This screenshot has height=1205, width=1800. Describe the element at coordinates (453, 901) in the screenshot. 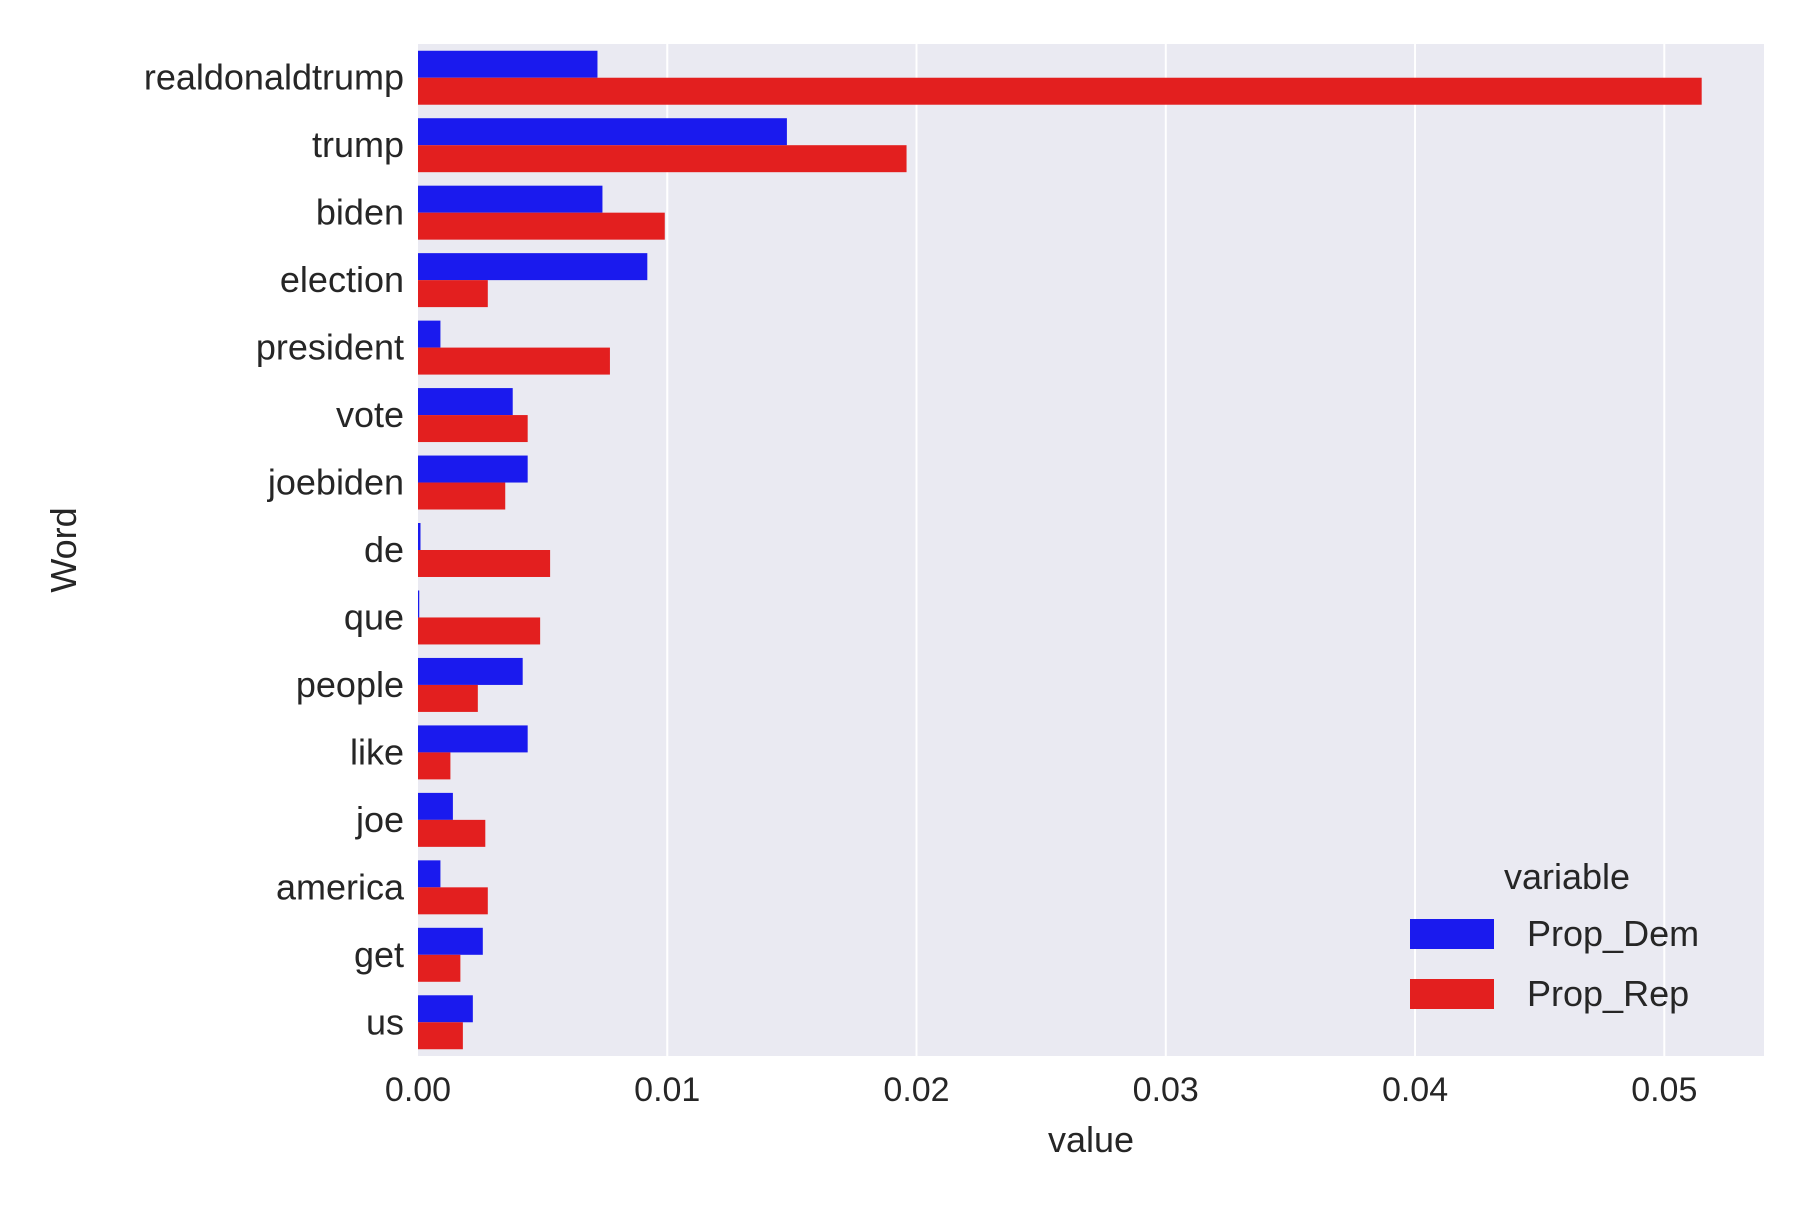

I see `bar-prop-rep-america` at that location.